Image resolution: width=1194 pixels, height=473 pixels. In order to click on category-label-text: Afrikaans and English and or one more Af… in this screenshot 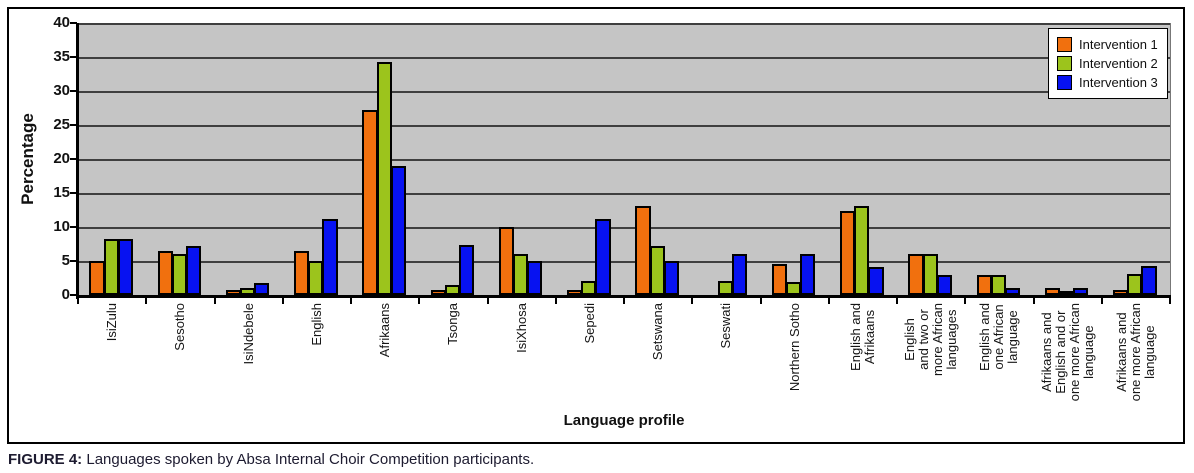, I will do `click(1067, 352)`.